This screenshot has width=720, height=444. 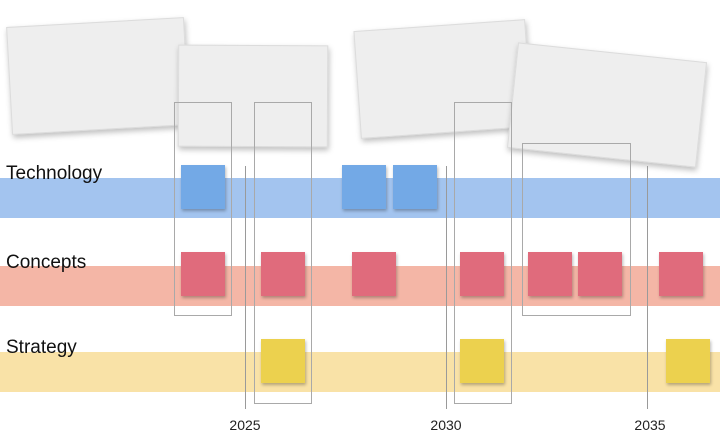 What do you see at coordinates (54, 173) in the screenshot?
I see `technology-lane-label: Technology` at bounding box center [54, 173].